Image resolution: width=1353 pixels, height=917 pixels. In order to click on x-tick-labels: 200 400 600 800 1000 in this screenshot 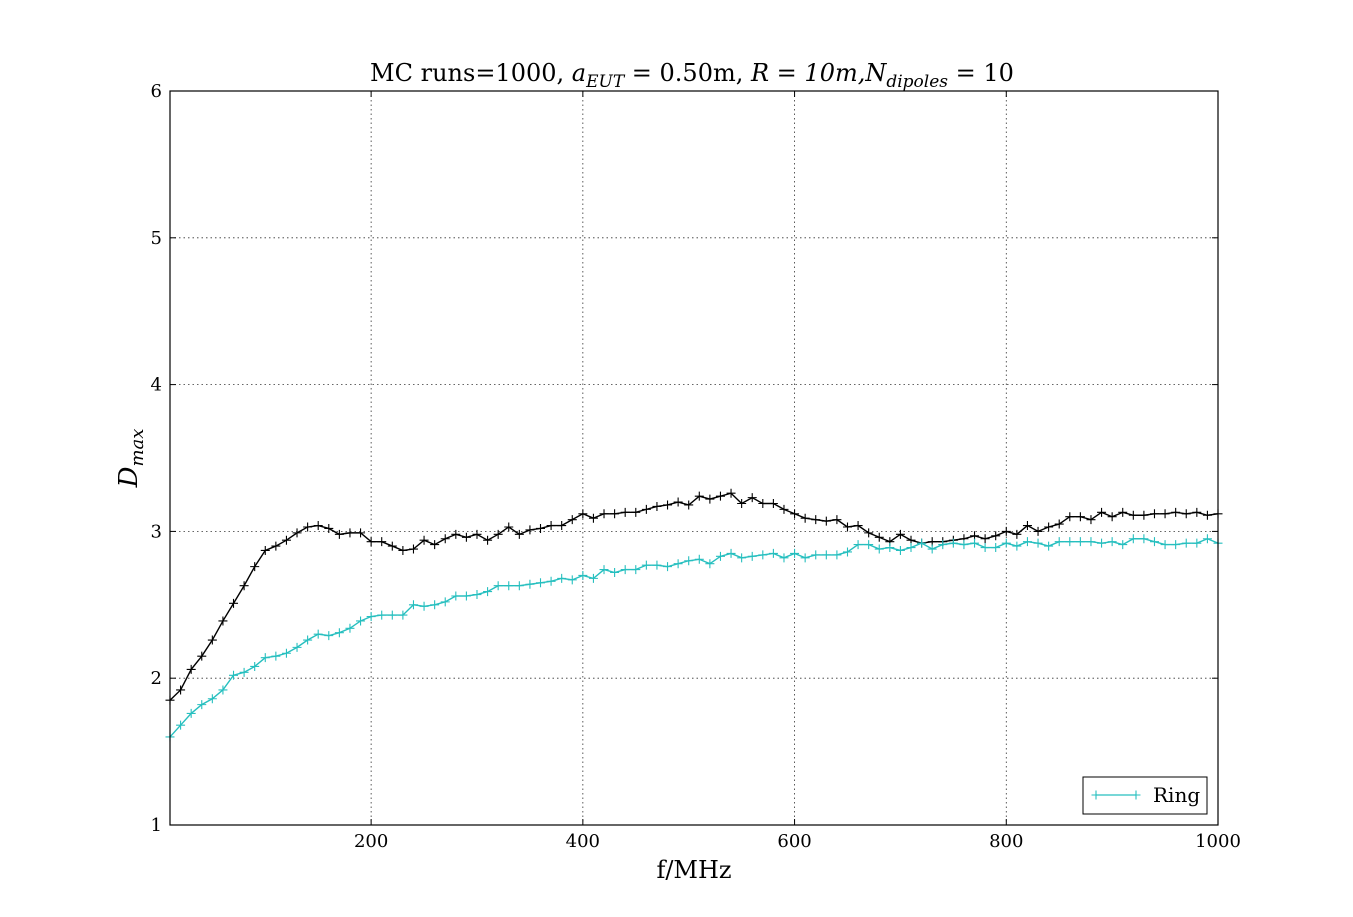, I will do `click(797, 841)`.